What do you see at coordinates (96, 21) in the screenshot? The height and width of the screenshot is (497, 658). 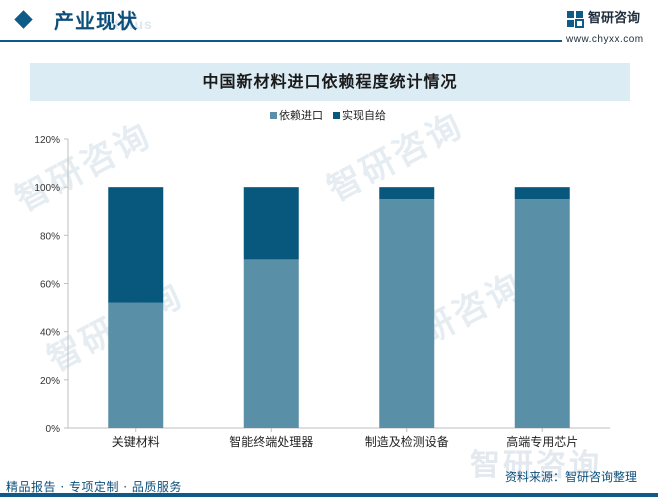 I see `section-title: 产业现状` at bounding box center [96, 21].